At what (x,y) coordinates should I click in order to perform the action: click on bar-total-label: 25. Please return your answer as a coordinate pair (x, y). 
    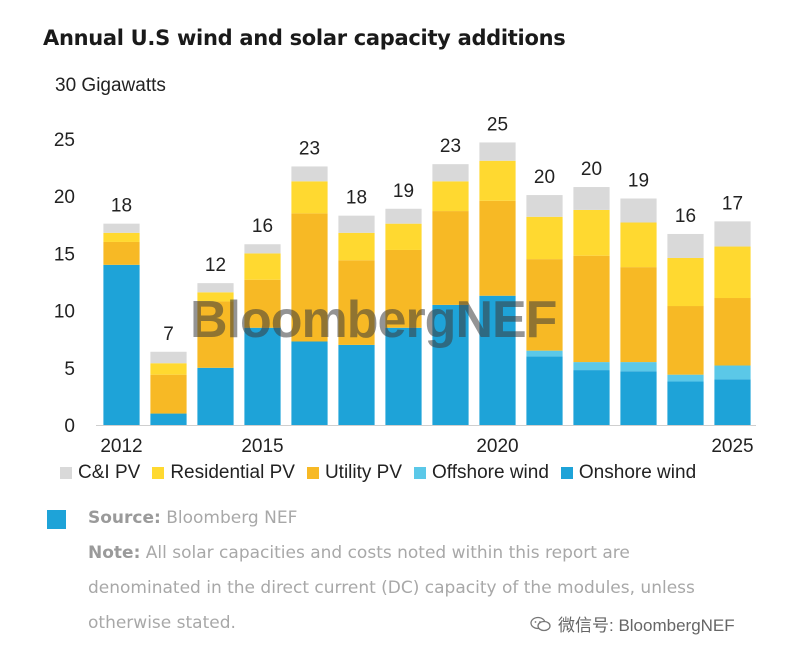
    Looking at the image, I should click on (497, 124).